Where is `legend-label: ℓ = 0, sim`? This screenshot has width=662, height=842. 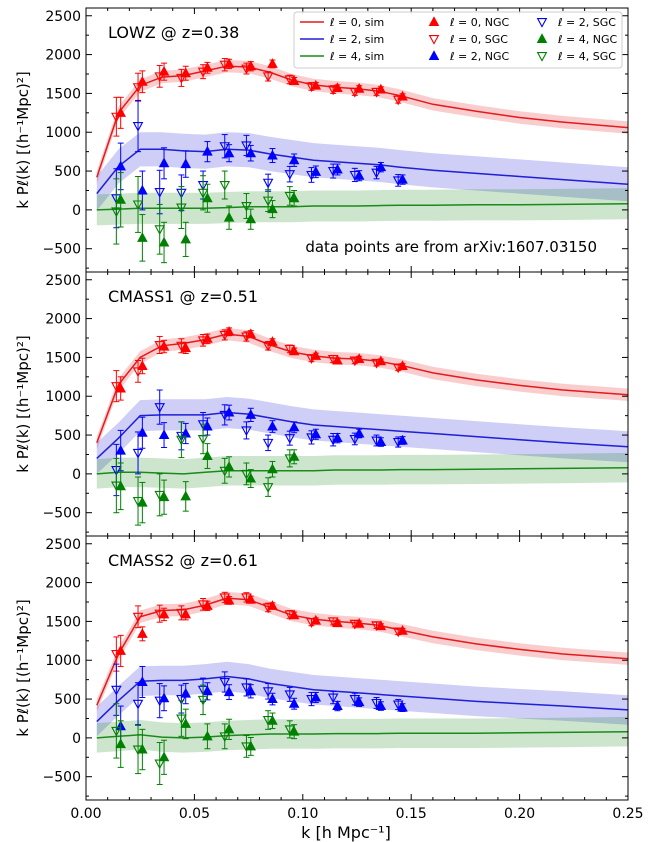
legend-label: ℓ = 0, sim is located at coordinates (356, 22).